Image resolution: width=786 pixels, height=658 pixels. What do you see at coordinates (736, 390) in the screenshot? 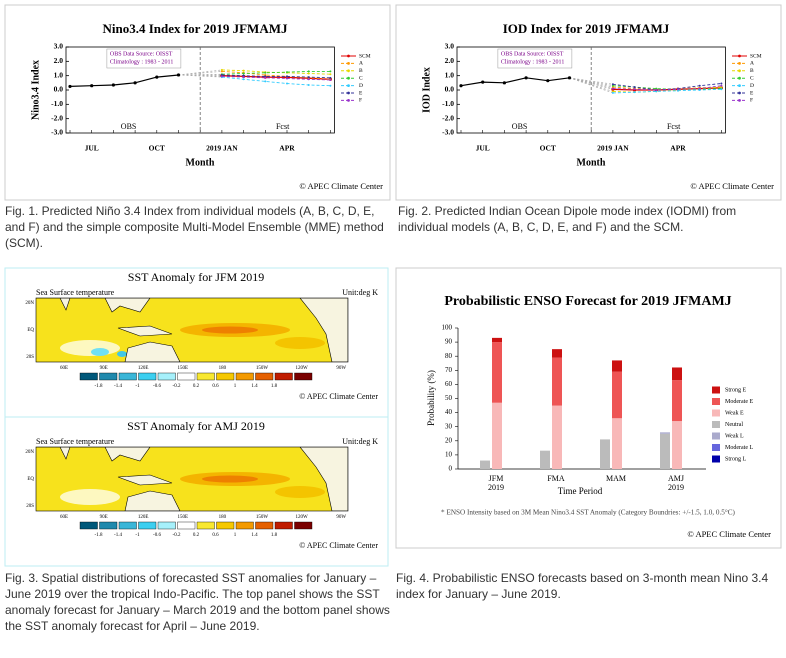
I see `legend-label: Strong E` at bounding box center [736, 390].